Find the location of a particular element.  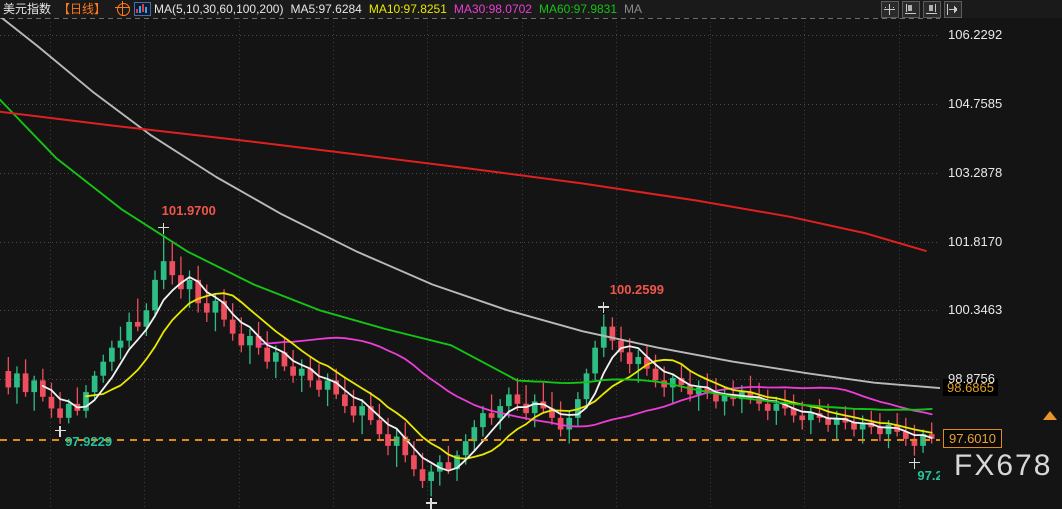

crosshair-move-button is located at coordinates (890, 9).